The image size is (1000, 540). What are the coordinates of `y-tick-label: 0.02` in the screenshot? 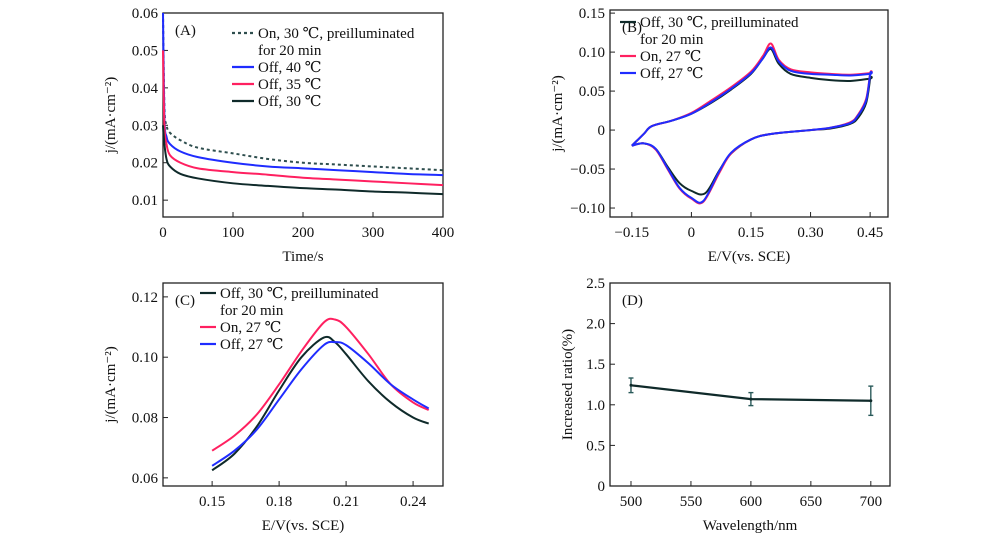 It's located at (145, 164).